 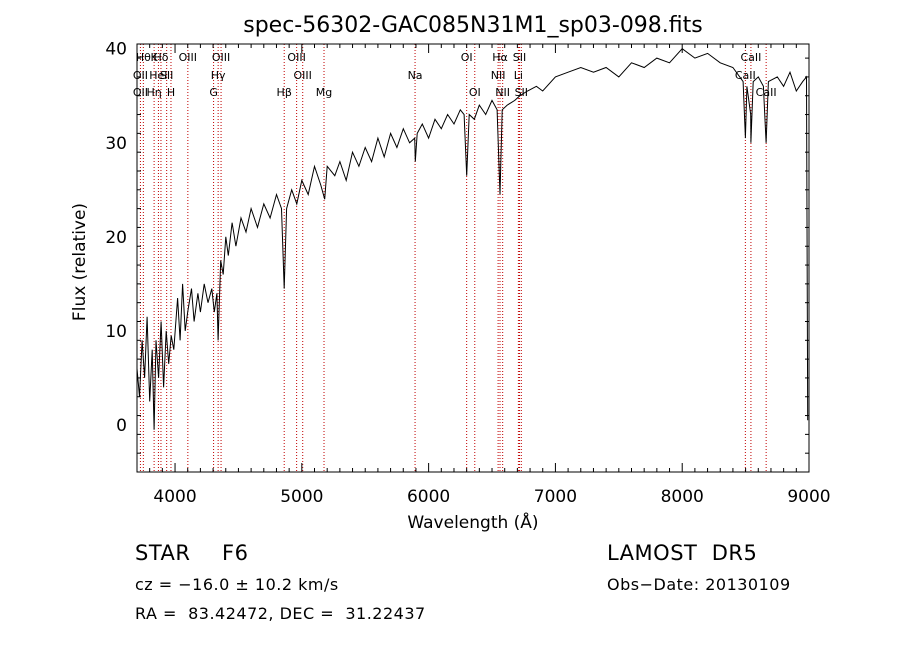 I want to click on line-label: Hη, so click(x=153, y=92).